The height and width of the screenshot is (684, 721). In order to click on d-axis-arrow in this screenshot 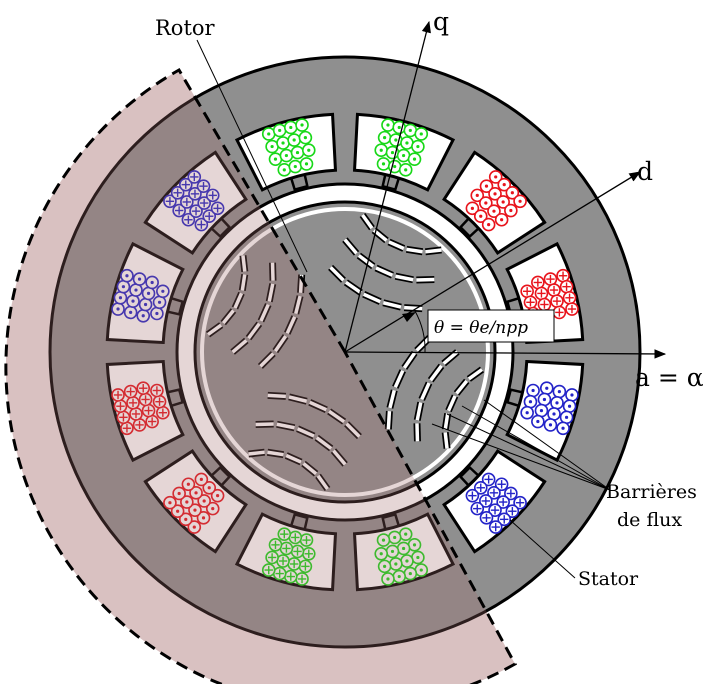, I will do `click(492, 262)`.